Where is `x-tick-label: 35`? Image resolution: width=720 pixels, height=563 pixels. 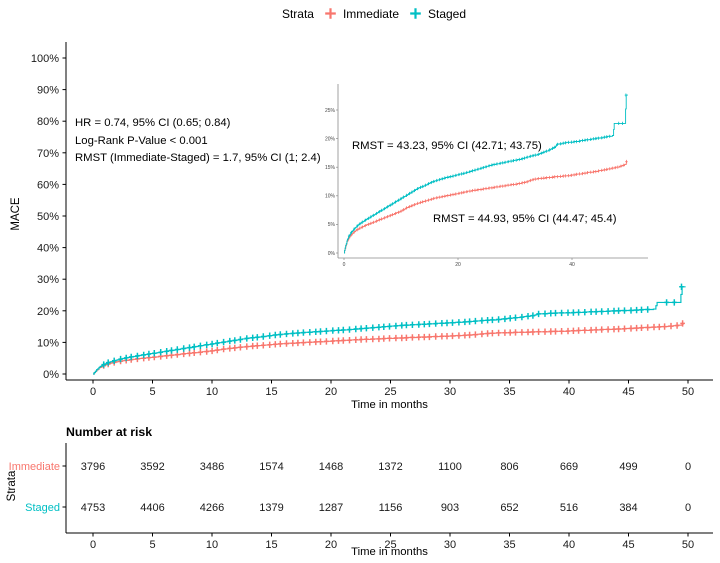
x-tick-label: 35 is located at coordinates (509, 392).